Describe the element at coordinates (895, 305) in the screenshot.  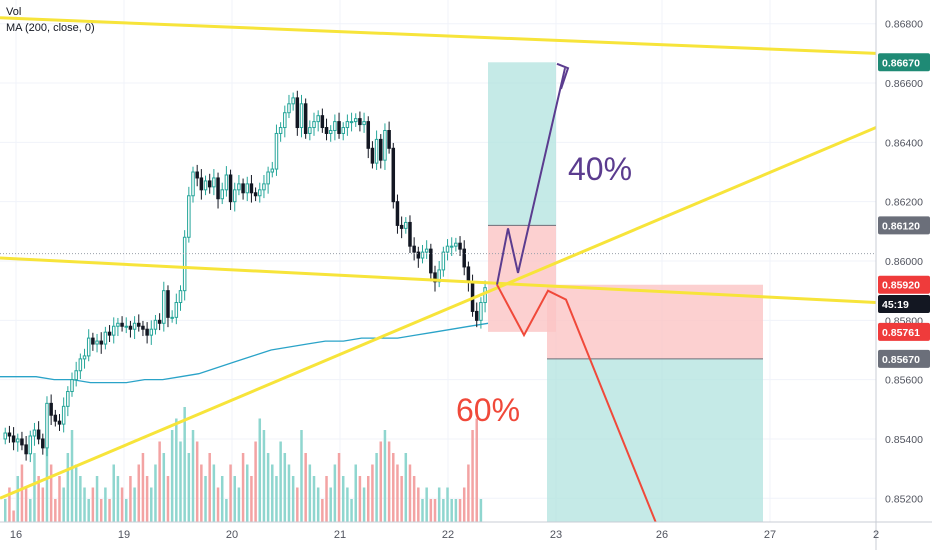
I see `price-label-text: 45:19` at that location.